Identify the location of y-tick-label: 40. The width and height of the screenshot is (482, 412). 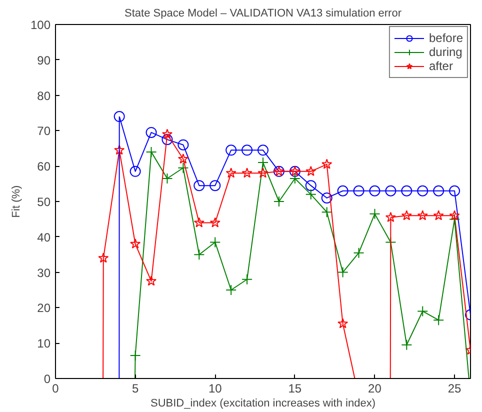
(44, 237).